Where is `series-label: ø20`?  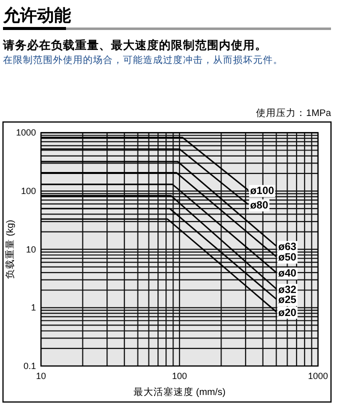
series-label: ø20 is located at coordinates (287, 312).